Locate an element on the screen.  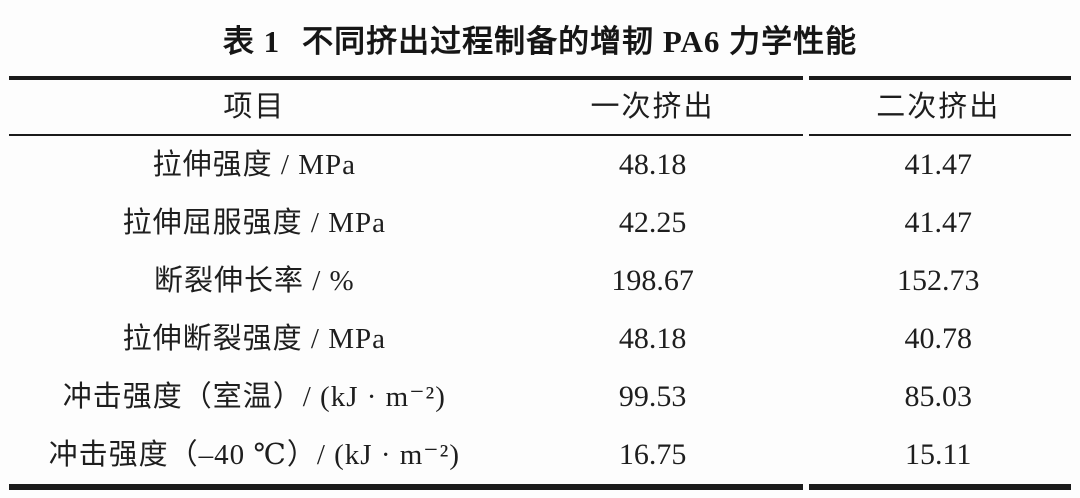
table-row: 拉伸强度 / MPa 48.18 41.47 is located at coordinates (540, 165).